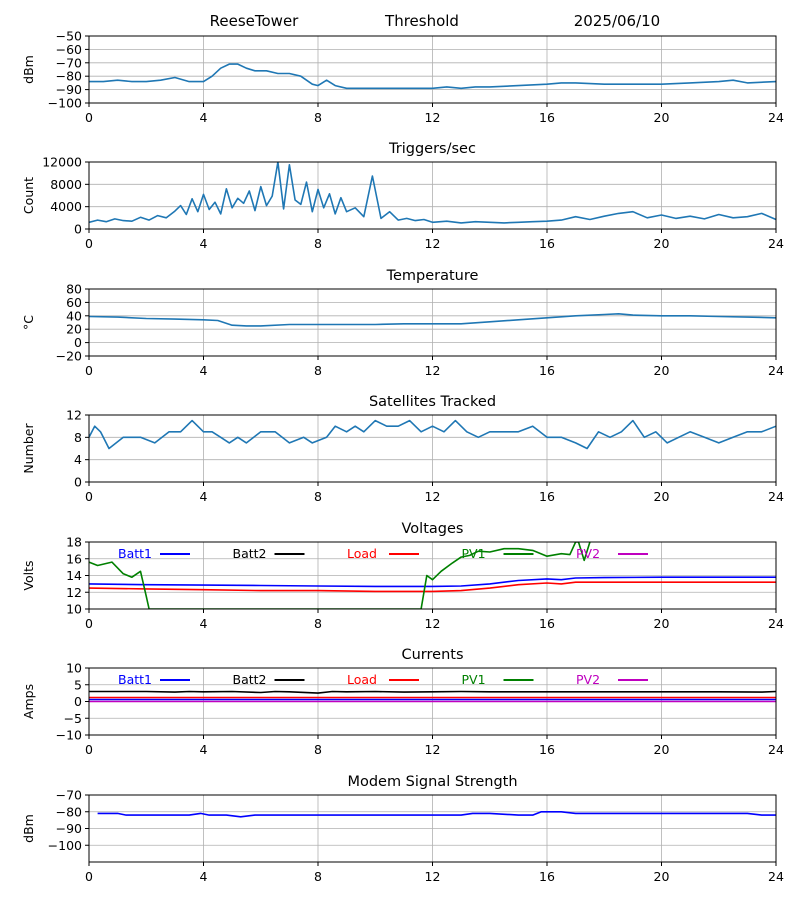 The width and height of the screenshot is (800, 900). Describe the element at coordinates (250, 553) in the screenshot. I see `legend-label-batt2: Batt2` at that location.